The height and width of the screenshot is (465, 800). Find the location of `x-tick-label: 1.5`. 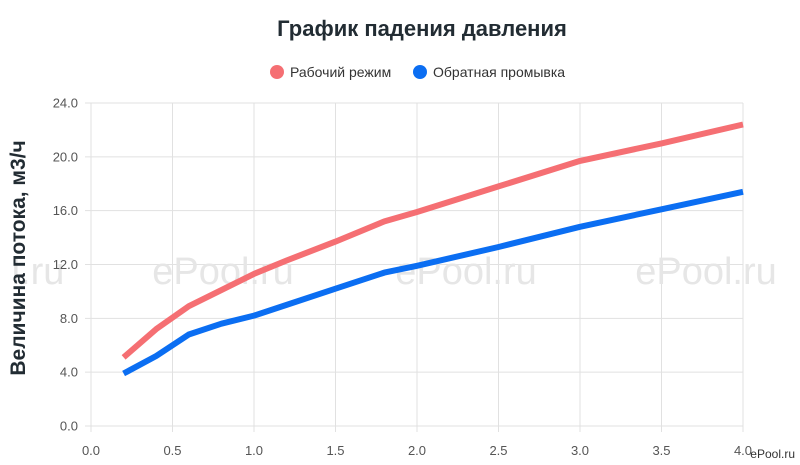

x-tick-label: 1.5 is located at coordinates (335, 450).